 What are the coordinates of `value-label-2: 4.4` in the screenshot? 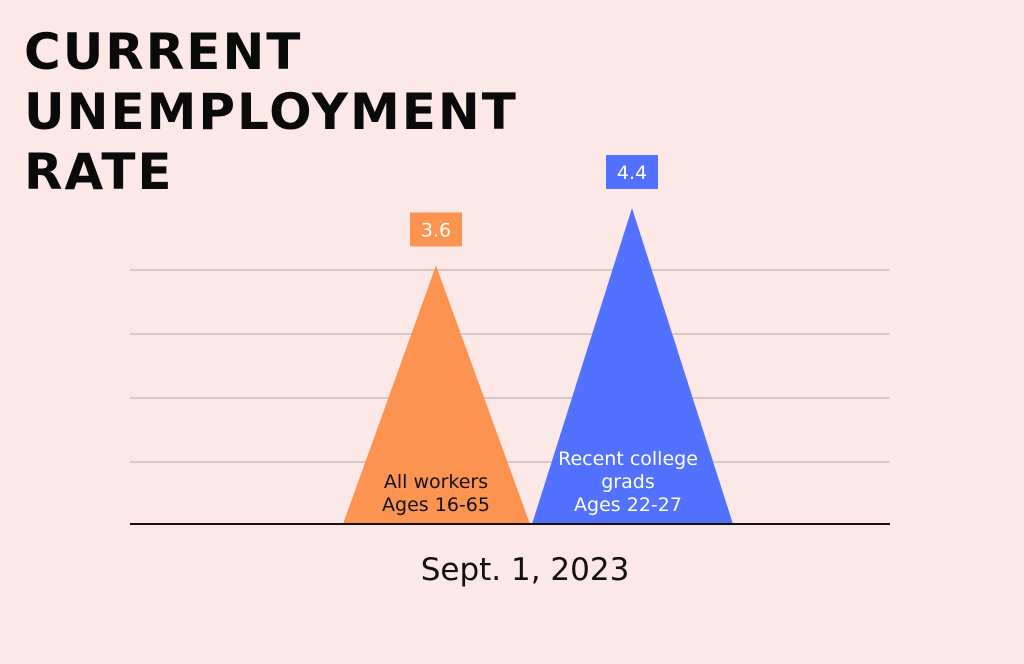 It's located at (632, 173).